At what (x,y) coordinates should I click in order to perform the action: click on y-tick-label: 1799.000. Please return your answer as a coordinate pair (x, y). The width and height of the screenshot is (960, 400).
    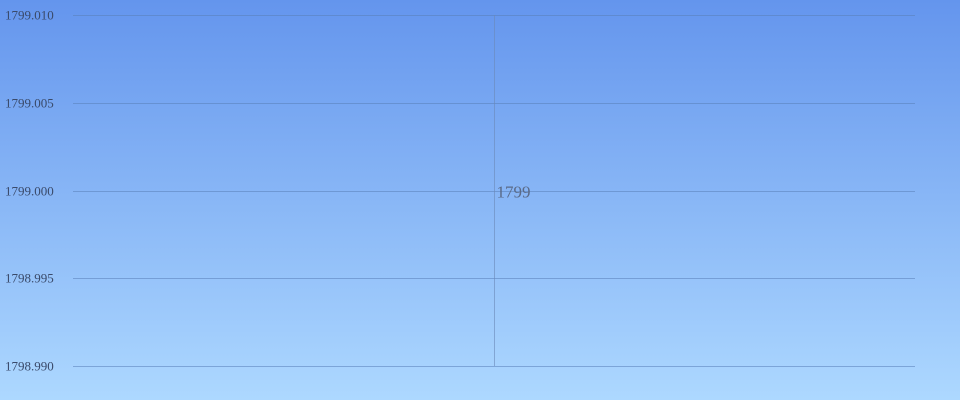
    Looking at the image, I should click on (29, 191).